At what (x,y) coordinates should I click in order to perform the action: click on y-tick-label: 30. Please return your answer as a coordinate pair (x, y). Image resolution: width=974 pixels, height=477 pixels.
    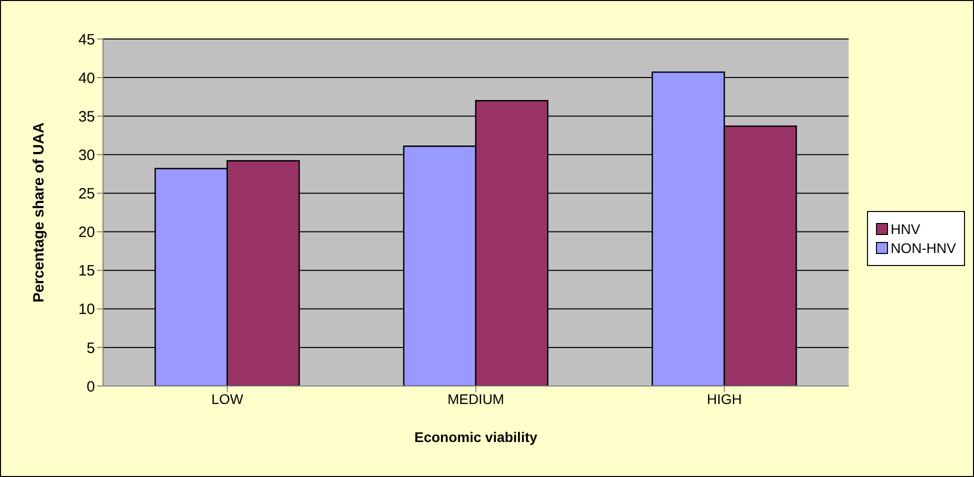
    Looking at the image, I should click on (86, 155).